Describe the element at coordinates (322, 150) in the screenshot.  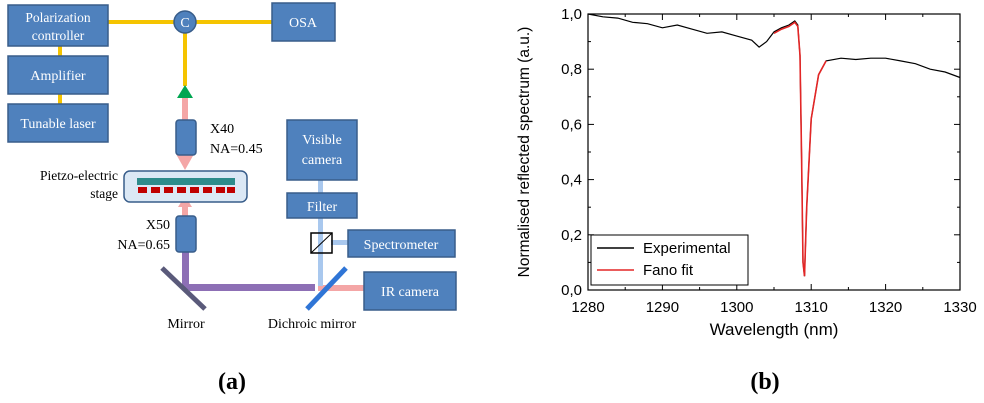
I see `visible-camera-box` at that location.